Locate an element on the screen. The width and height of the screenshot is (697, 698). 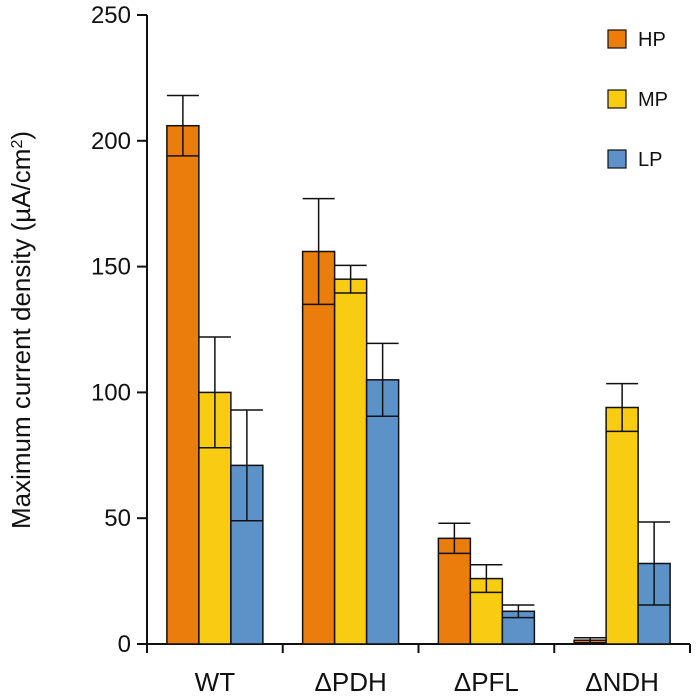
legend-label-mp: MP is located at coordinates (653, 100).